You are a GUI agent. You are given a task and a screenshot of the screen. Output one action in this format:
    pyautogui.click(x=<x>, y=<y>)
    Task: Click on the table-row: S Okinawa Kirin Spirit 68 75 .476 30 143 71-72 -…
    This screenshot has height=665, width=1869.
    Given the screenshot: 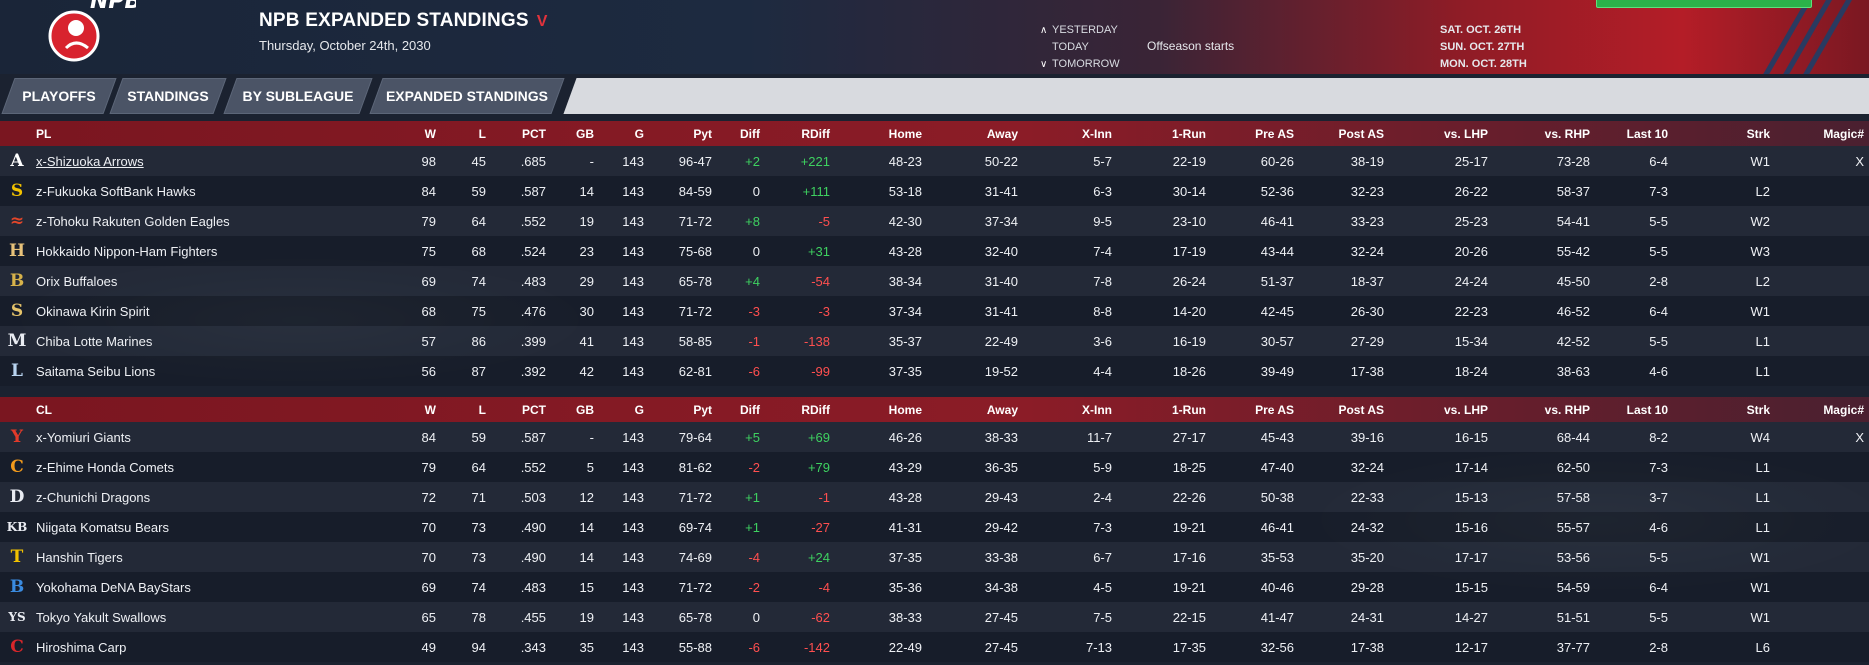 What is the action you would take?
    pyautogui.click(x=934, y=311)
    